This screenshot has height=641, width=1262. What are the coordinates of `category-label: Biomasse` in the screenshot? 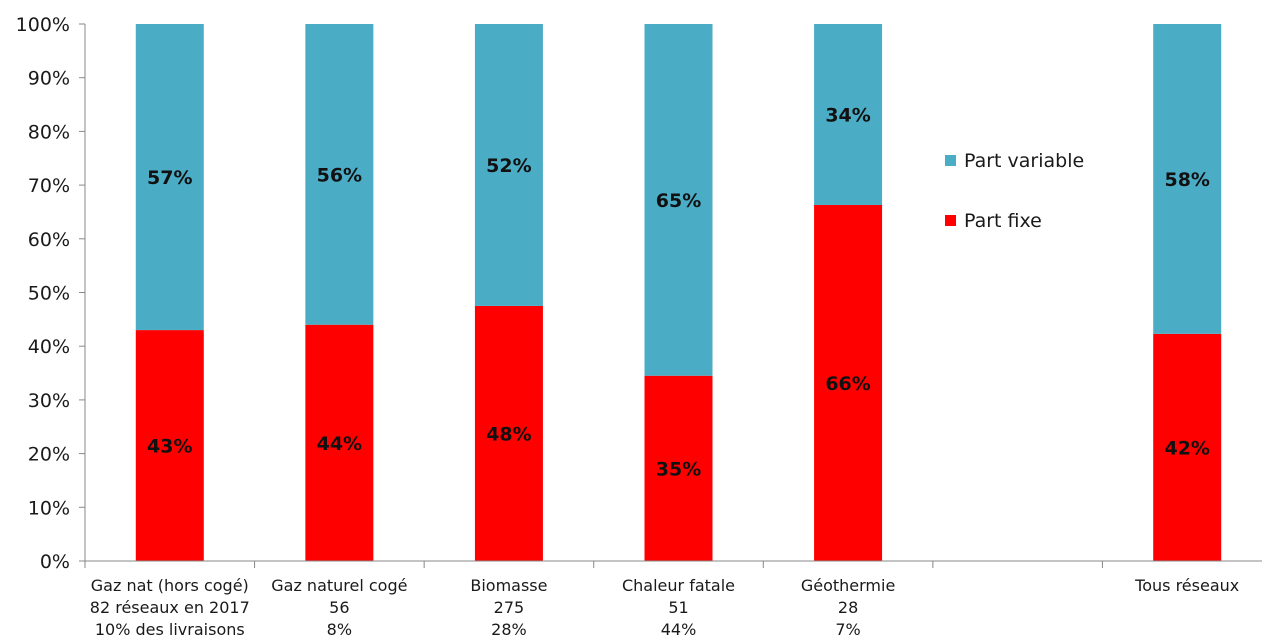 It's located at (508, 585).